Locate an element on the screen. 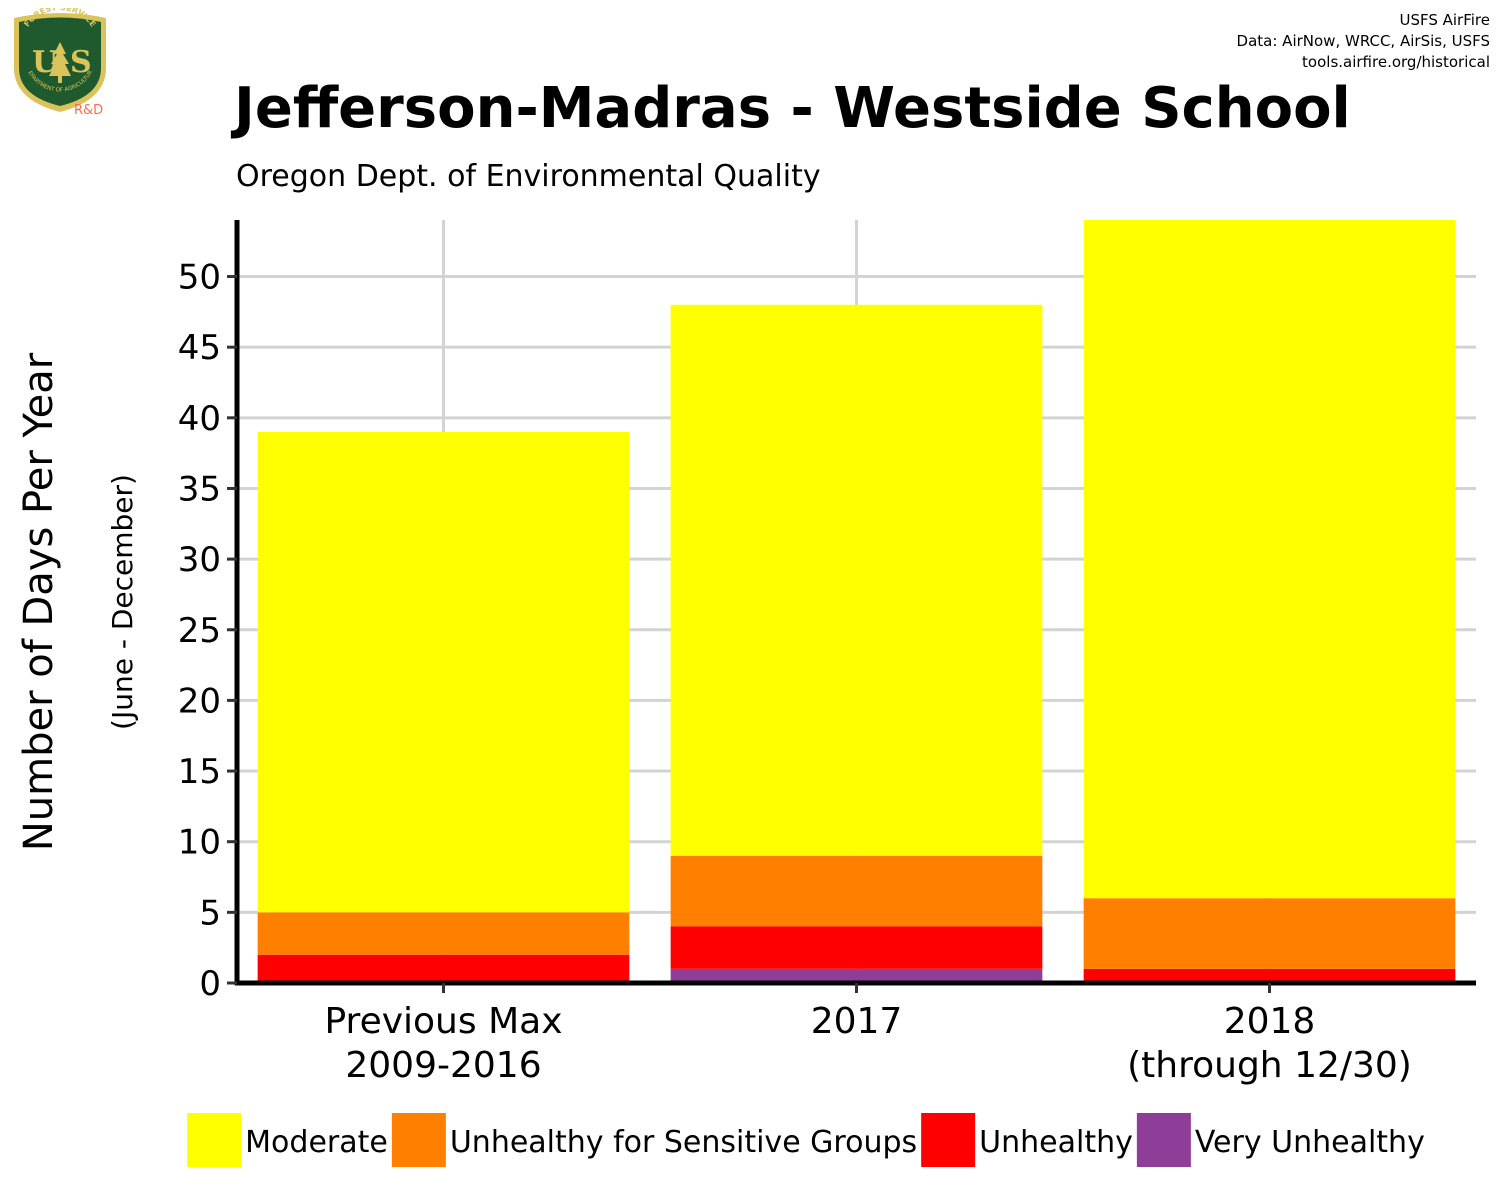 The width and height of the screenshot is (1500, 1200). chart-title: Jefferson-Madras - Westside School is located at coordinates (790, 108).